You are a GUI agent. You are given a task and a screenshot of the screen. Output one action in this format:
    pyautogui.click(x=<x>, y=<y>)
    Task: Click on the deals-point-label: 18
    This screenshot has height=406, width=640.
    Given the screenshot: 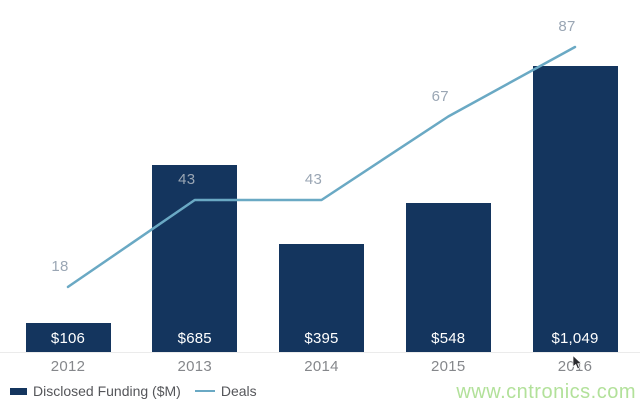 What is the action you would take?
    pyautogui.click(x=60, y=266)
    